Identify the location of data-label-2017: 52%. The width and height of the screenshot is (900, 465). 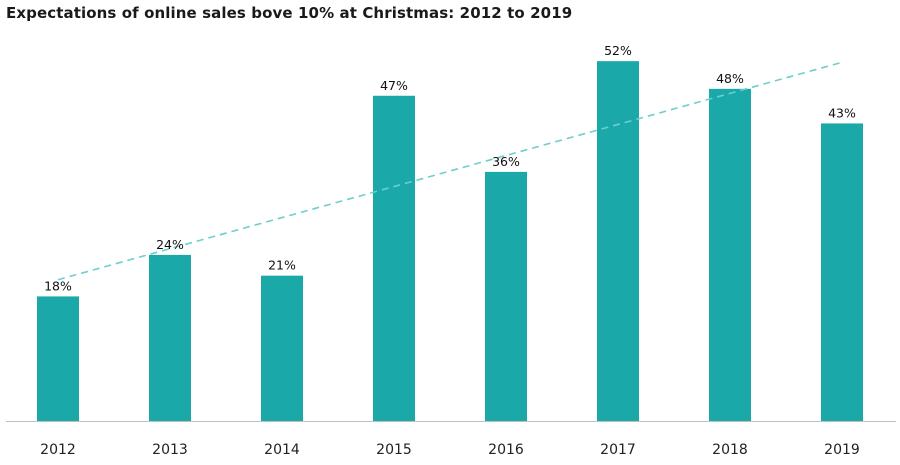
(618, 50).